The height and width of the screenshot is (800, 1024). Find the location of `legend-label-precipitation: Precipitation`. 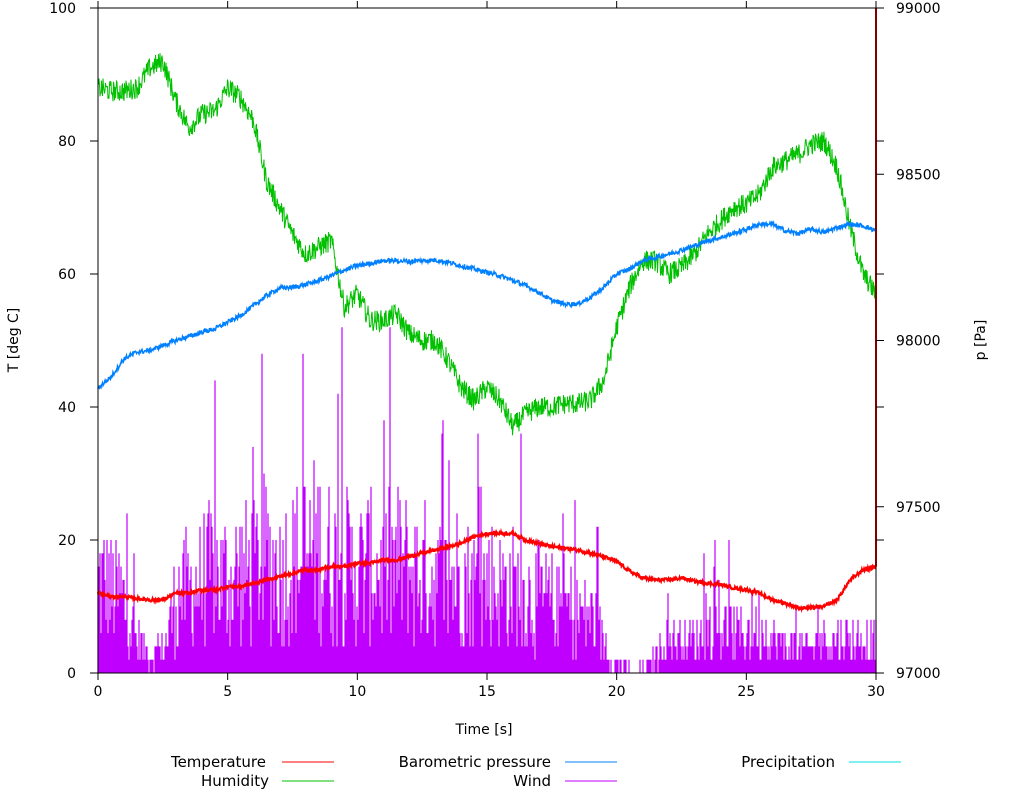

legend-label-precipitation: Precipitation is located at coordinates (788, 762).